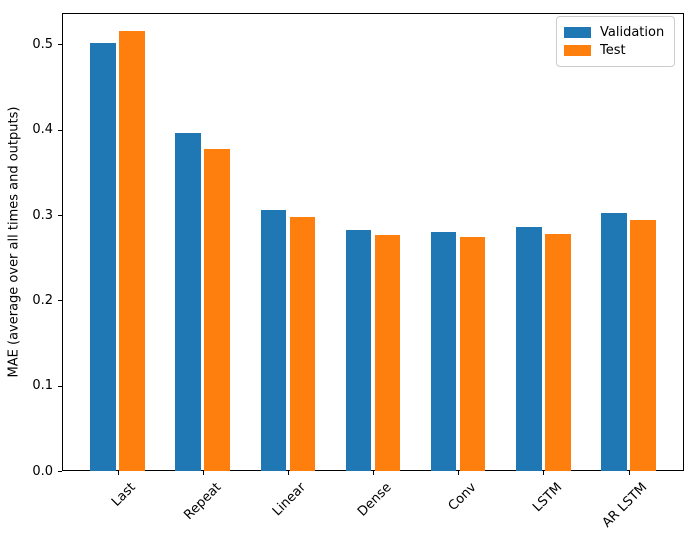  I want to click on bar-validation-ar-lstm, so click(614, 342).